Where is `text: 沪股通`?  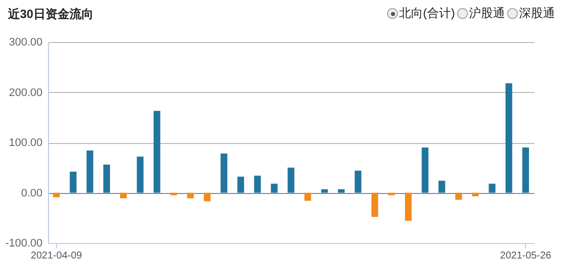 text: 沪股通 is located at coordinates (487, 13).